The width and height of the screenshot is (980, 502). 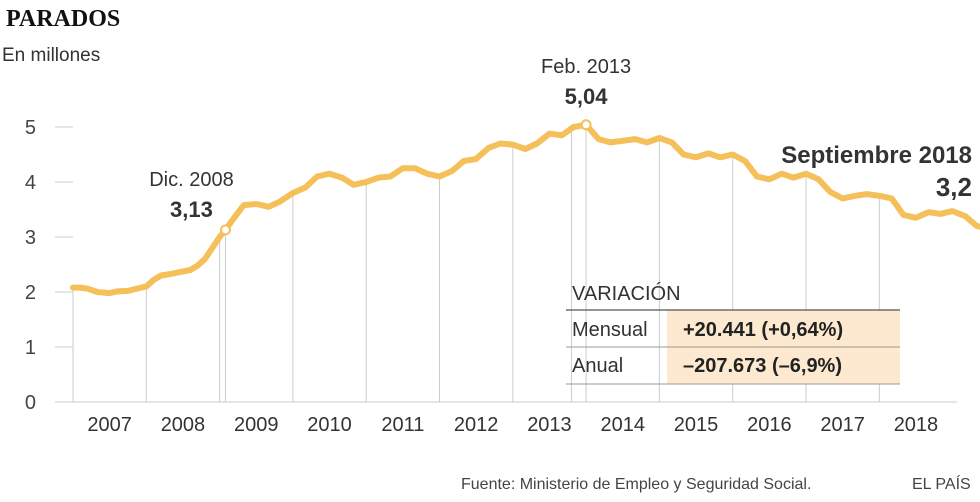 What do you see at coordinates (30, 348) in the screenshot?
I see `y-tick-label: 1` at bounding box center [30, 348].